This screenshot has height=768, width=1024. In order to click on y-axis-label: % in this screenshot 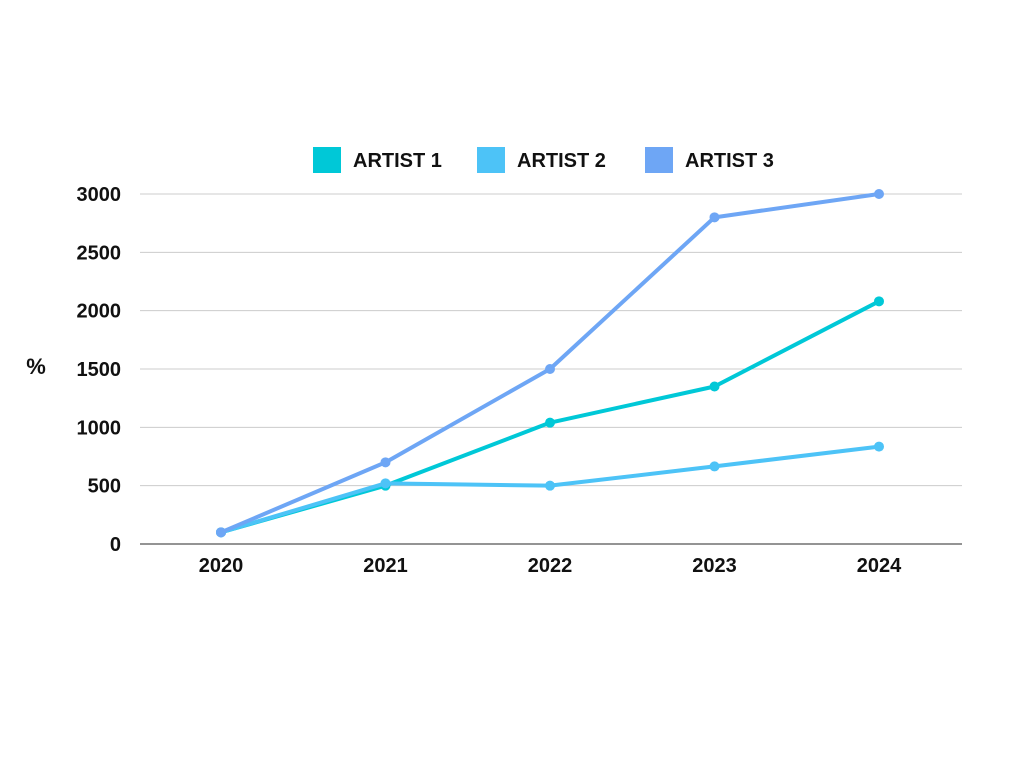, I will do `click(36, 366)`.